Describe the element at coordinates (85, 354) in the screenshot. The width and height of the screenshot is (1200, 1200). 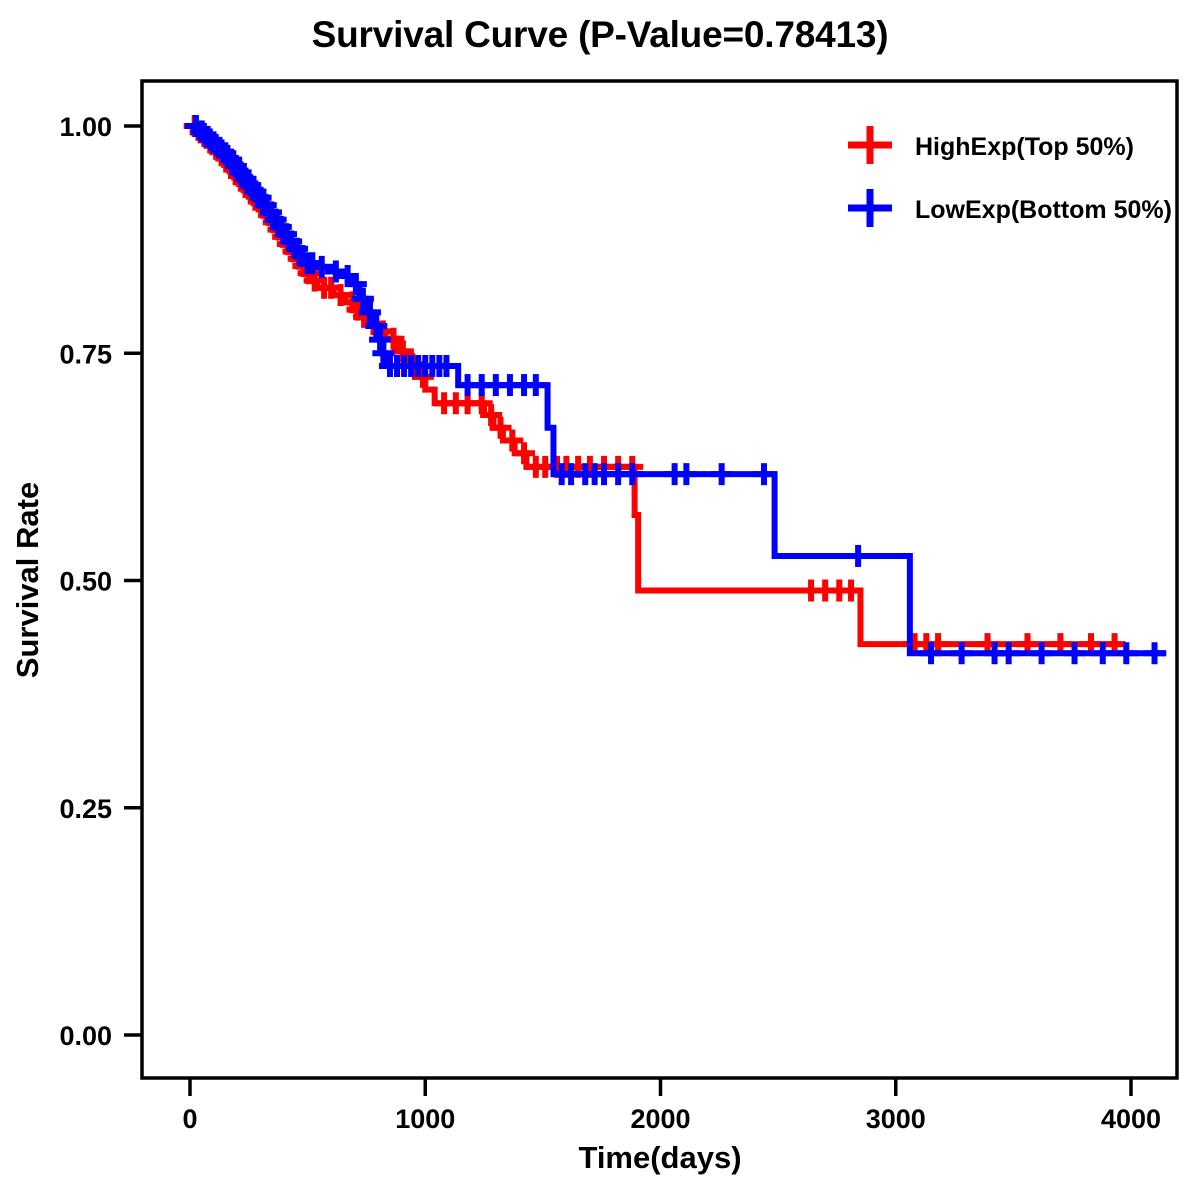
I see `y-tick-label: 0.75` at that location.